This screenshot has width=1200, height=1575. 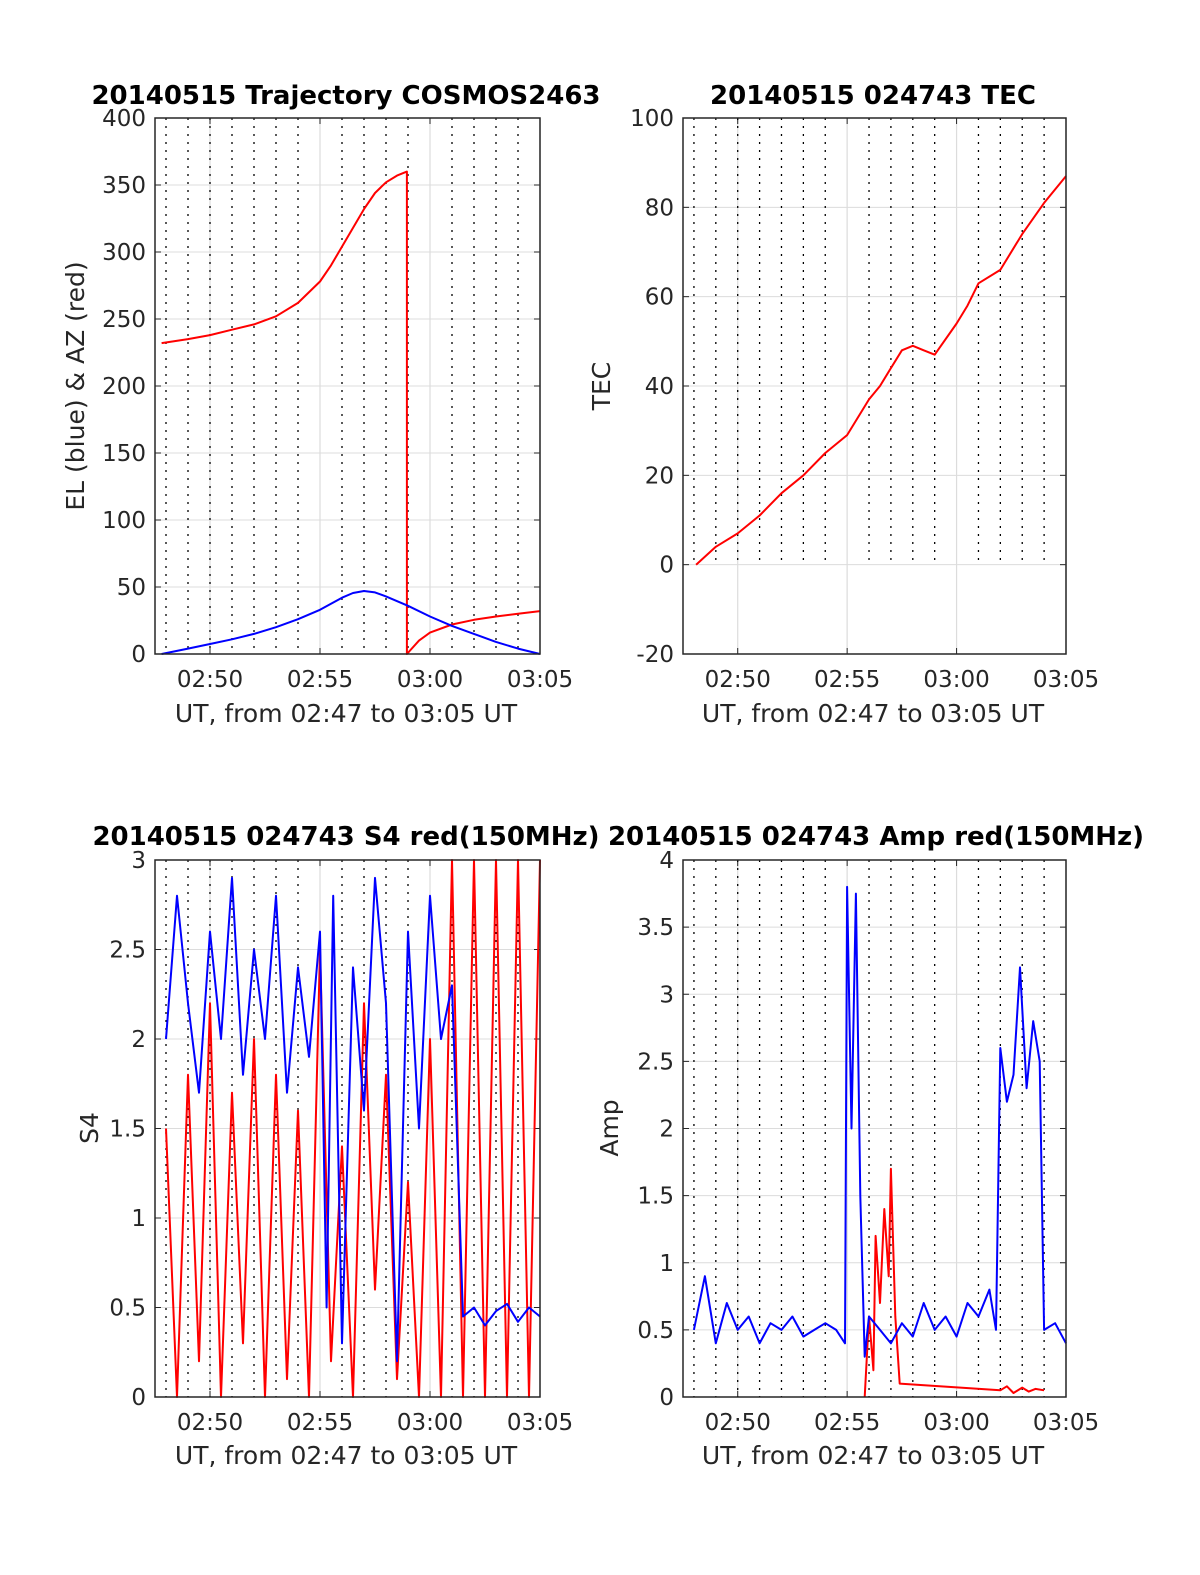 I want to click on y-axis-label: S4, so click(x=89, y=1128).